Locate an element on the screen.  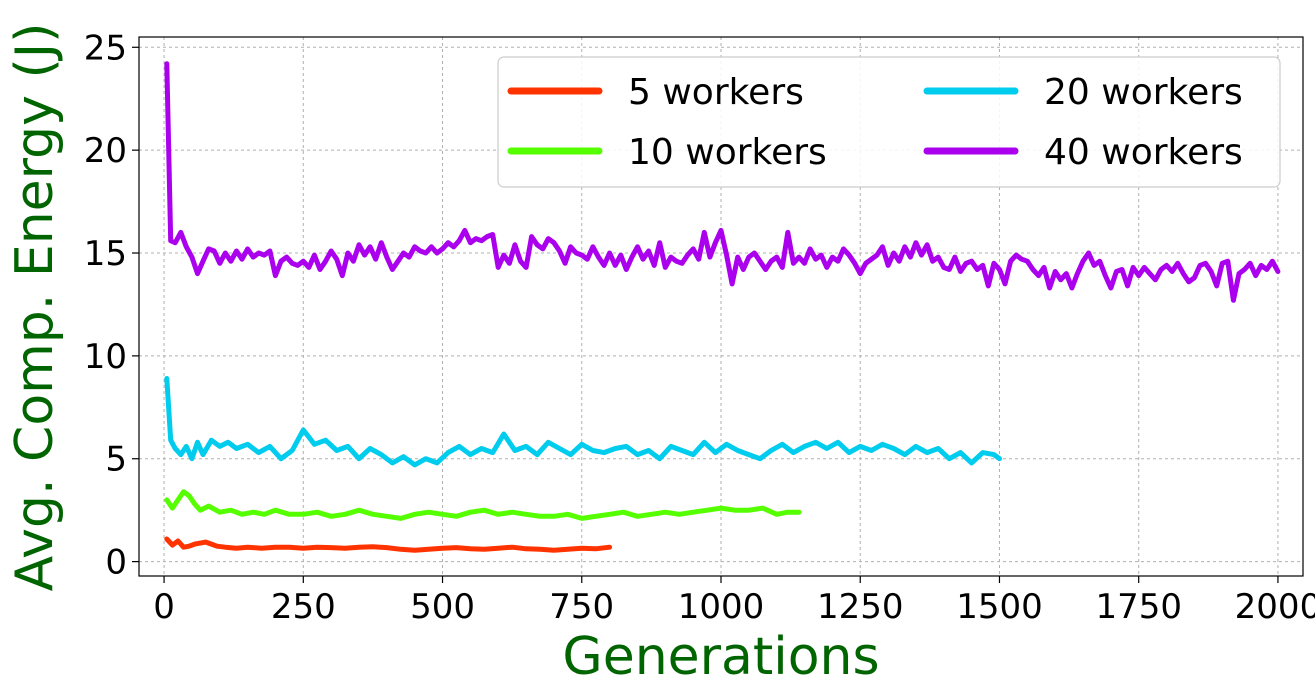
y-tick-label: 25 is located at coordinates (105, 48).